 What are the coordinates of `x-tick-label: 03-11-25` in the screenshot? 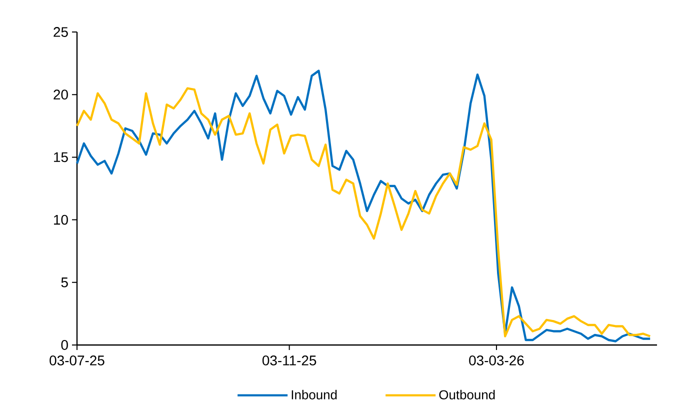 It's located at (289, 361).